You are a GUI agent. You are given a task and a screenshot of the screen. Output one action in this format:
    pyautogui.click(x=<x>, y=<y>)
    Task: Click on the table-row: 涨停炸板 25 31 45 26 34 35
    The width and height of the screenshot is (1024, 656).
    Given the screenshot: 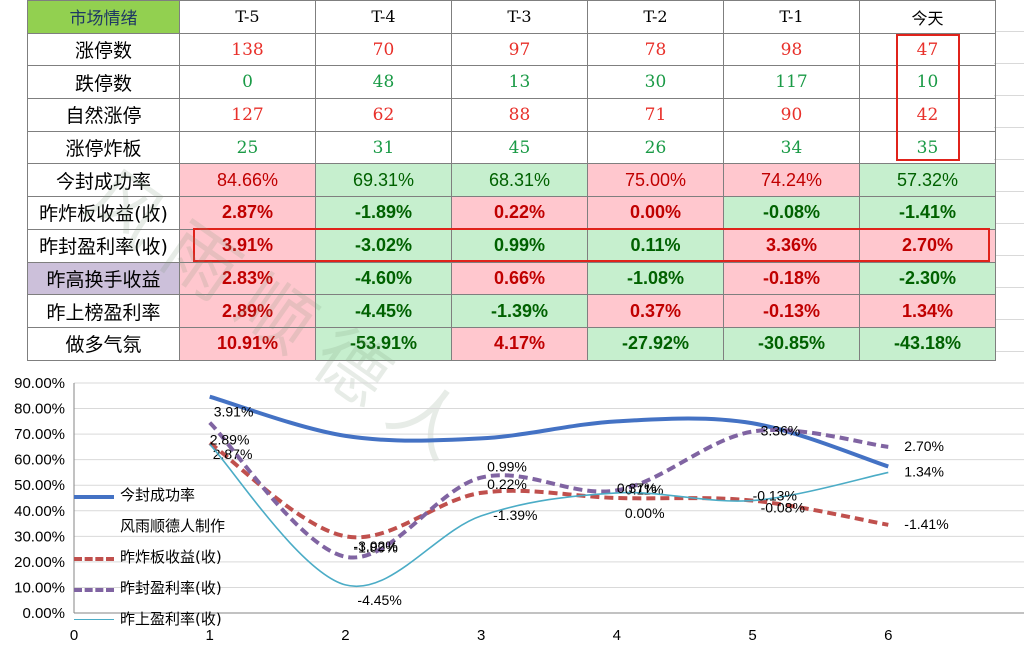 What is the action you would take?
    pyautogui.click(x=511, y=147)
    